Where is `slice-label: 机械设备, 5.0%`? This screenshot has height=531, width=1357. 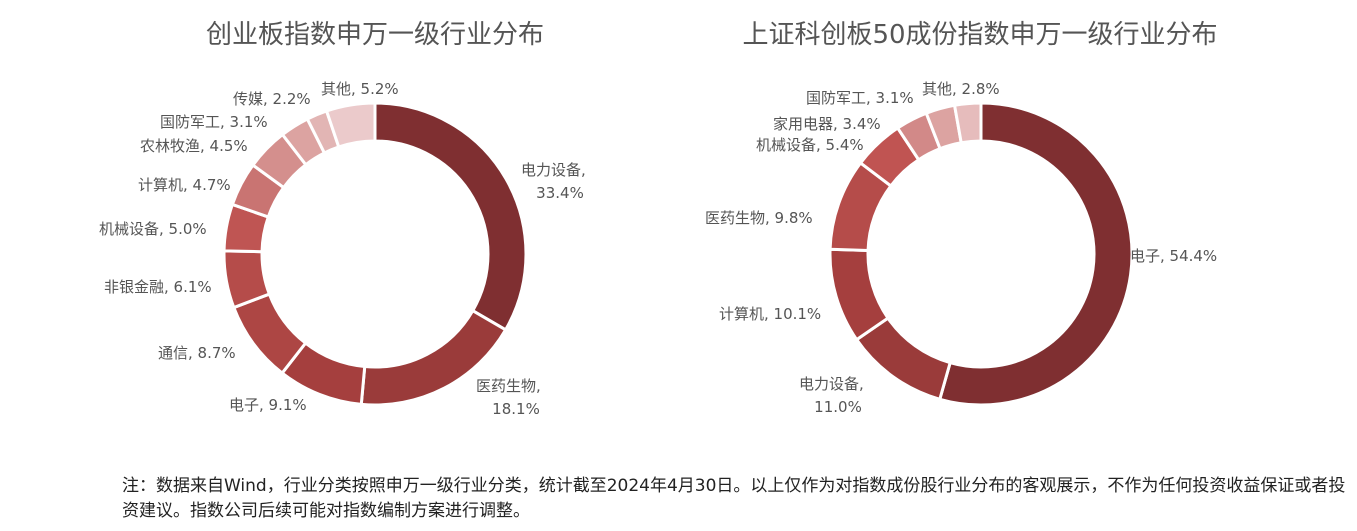
slice-label: 机械设备, 5.0% is located at coordinates (153, 229).